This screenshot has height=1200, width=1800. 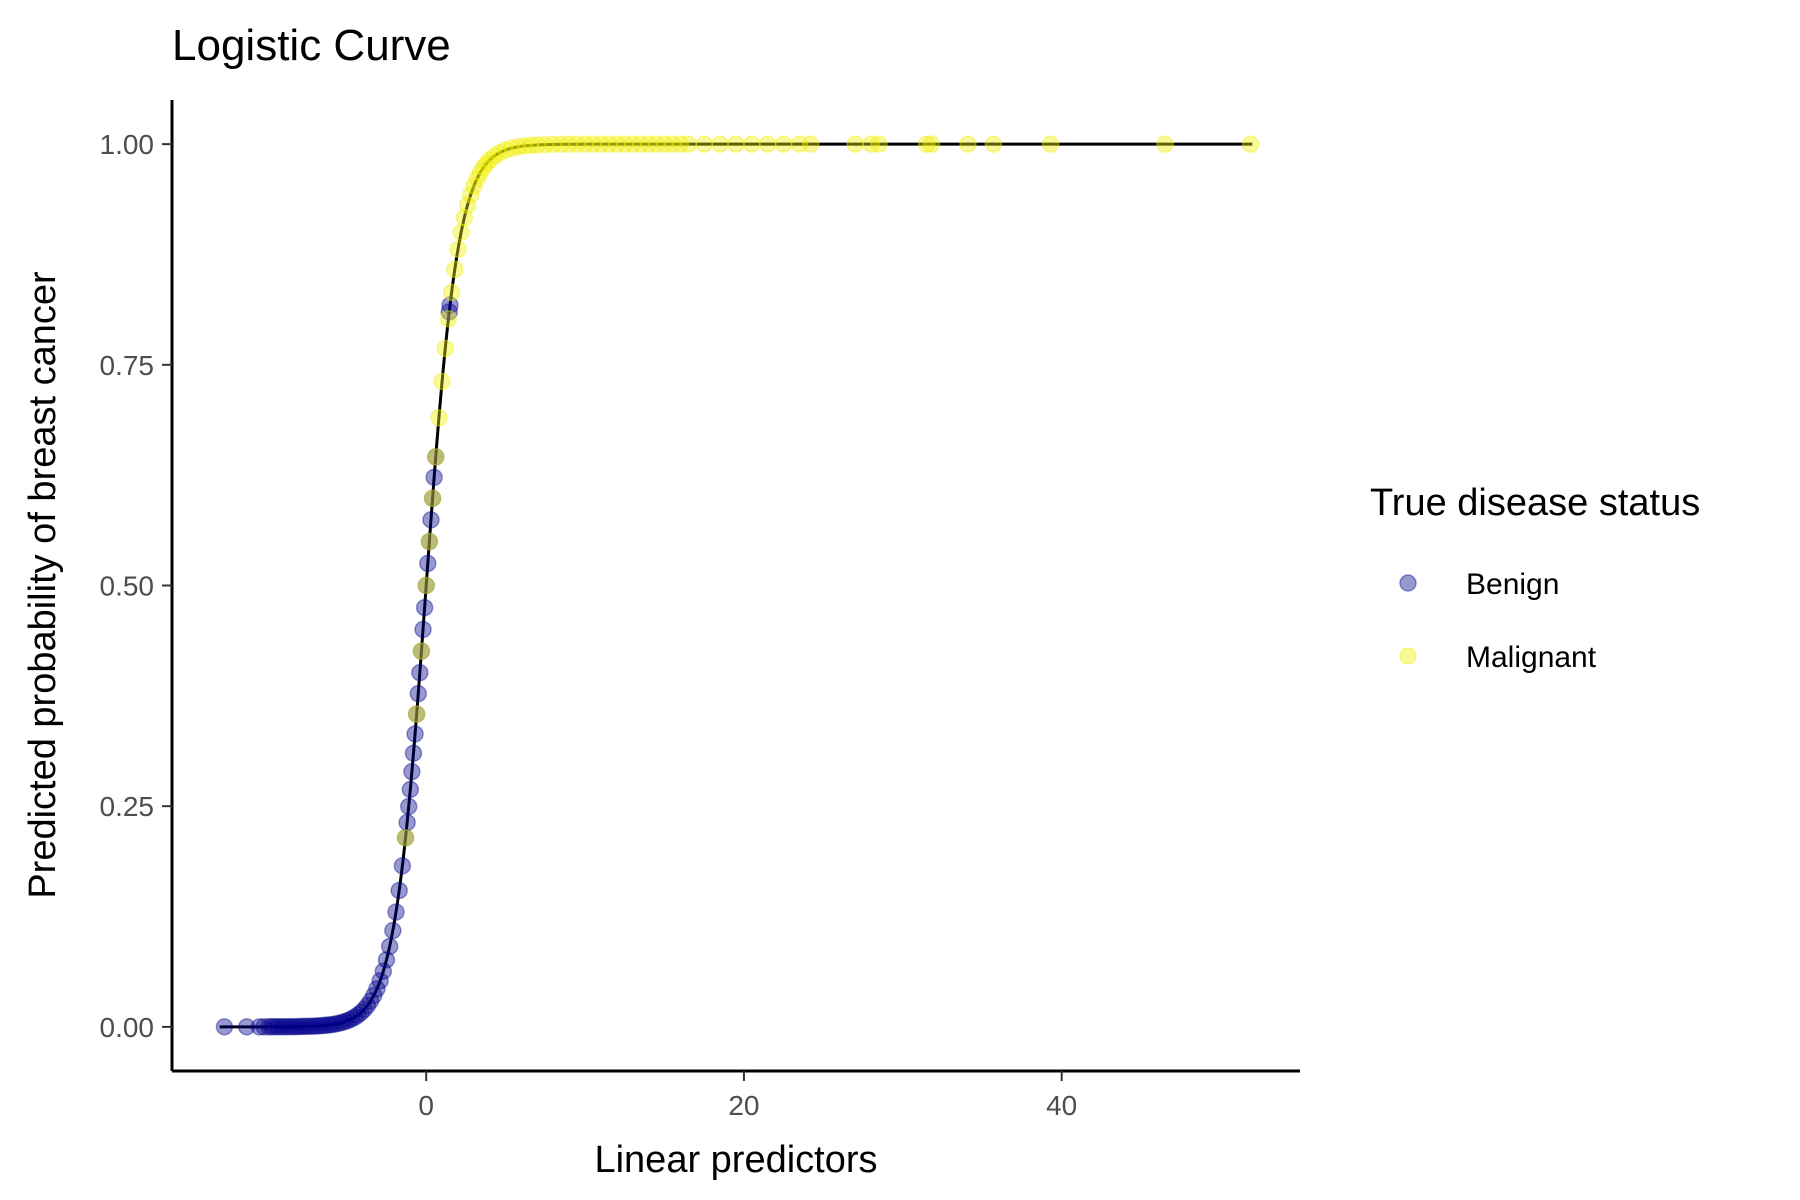 I want to click on legend: True disease status Benign Malignant, so click(x=1535, y=578).